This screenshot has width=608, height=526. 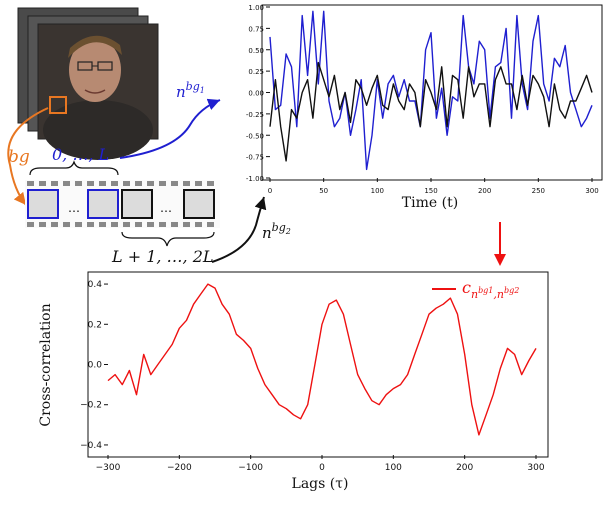 I want to click on y-tick-label: -1.00, so click(x=255, y=179).